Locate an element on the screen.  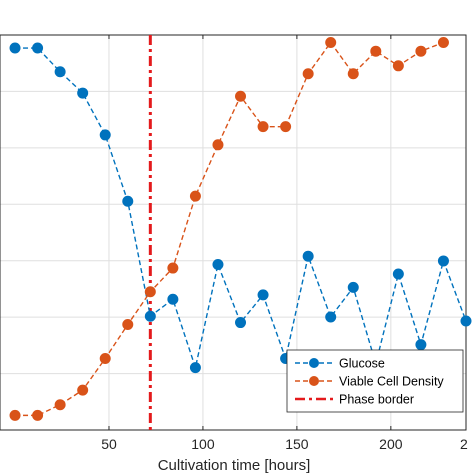
x-tick-label: 100 is located at coordinates (203, 444).